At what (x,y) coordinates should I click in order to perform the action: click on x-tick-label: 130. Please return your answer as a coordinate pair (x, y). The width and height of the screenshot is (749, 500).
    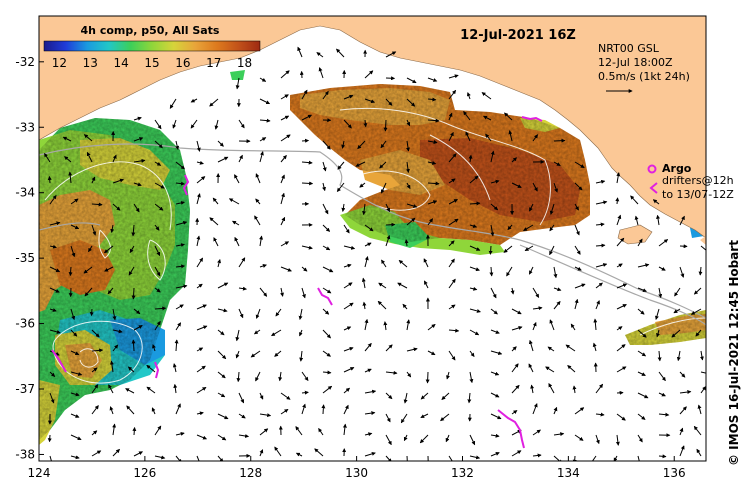
    Looking at the image, I should click on (356, 473).